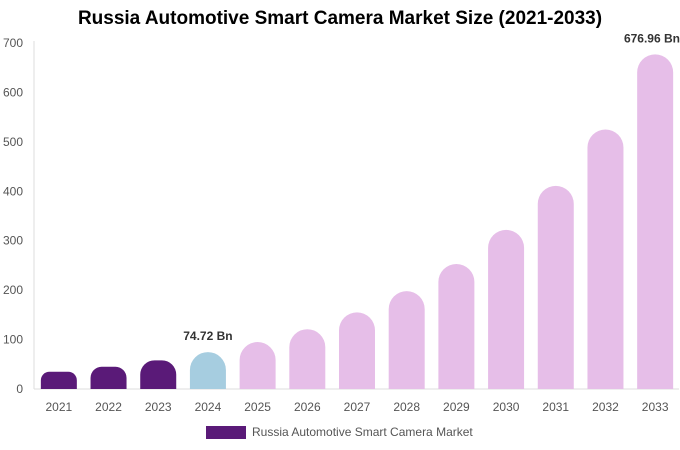 This screenshot has width=680, height=450. I want to click on y-tick-label: 400, so click(13, 191).